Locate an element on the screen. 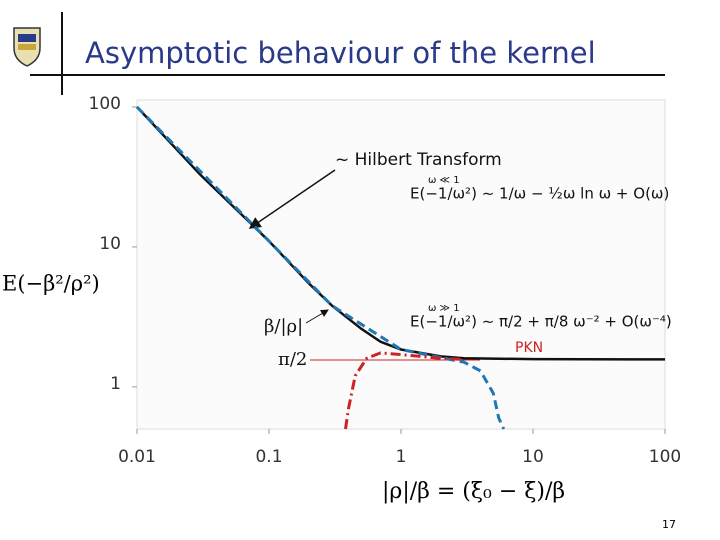 This screenshot has width=720, height=540. y-tick-label: 1 is located at coordinates (115, 384).